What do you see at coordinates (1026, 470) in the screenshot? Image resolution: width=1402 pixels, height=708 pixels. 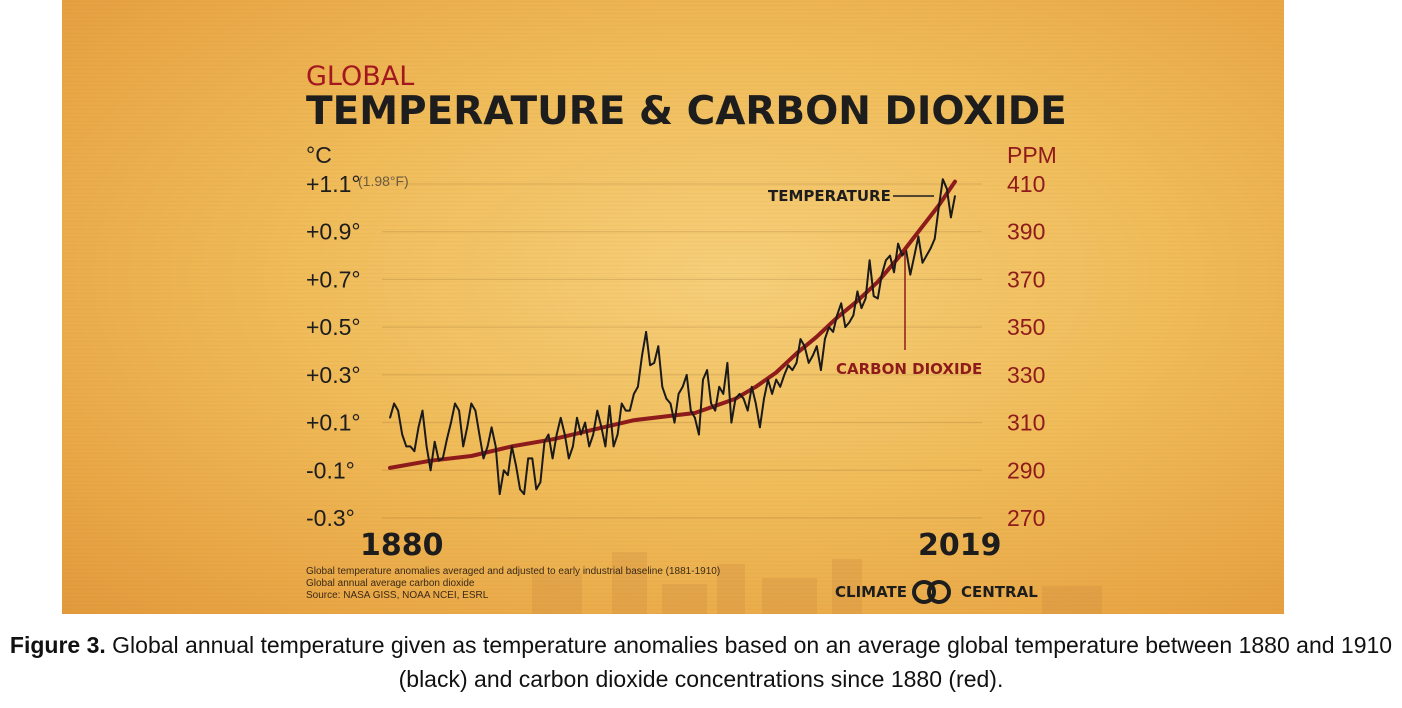 I see `right-axis-tick-label: 290` at bounding box center [1026, 470].